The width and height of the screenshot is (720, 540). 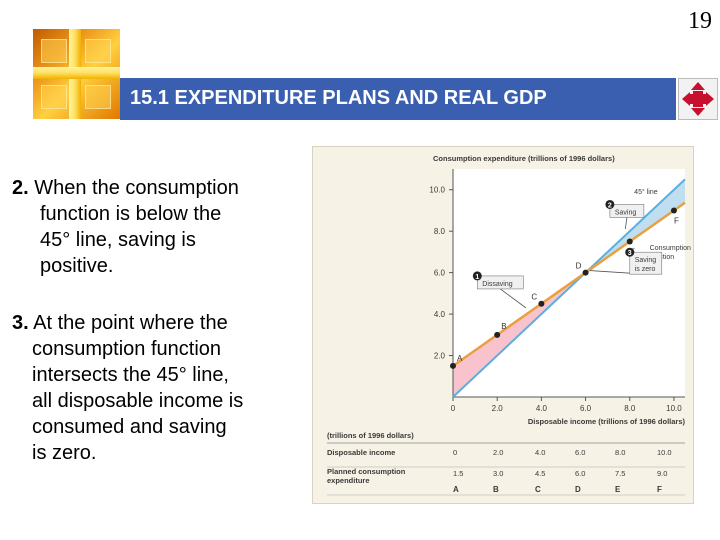 I want to click on saving-annotation-number: 2, so click(x=610, y=205).